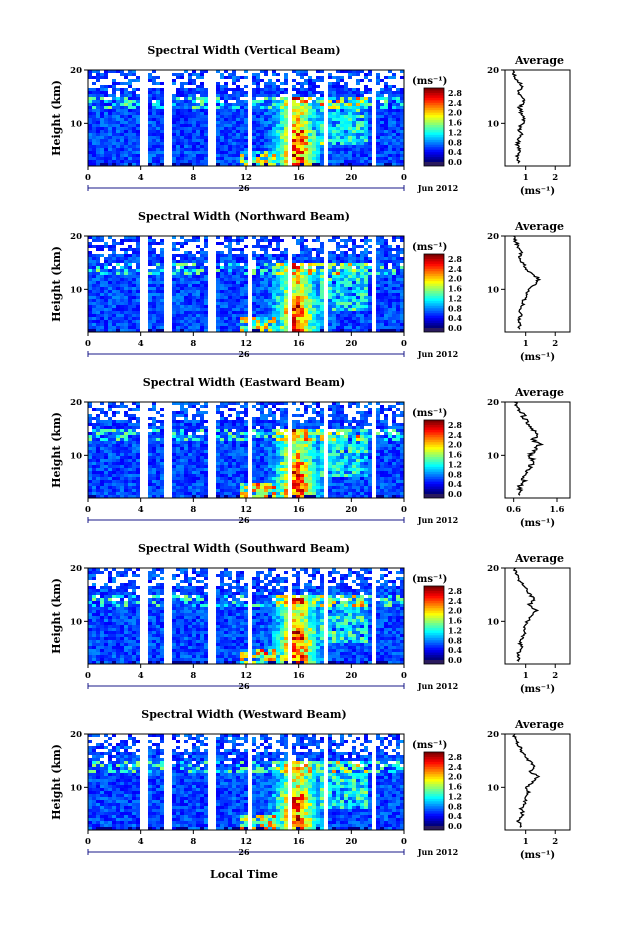 The height and width of the screenshot is (934, 620). Describe the element at coordinates (246, 284) in the screenshot. I see `heatmap-cells` at that location.